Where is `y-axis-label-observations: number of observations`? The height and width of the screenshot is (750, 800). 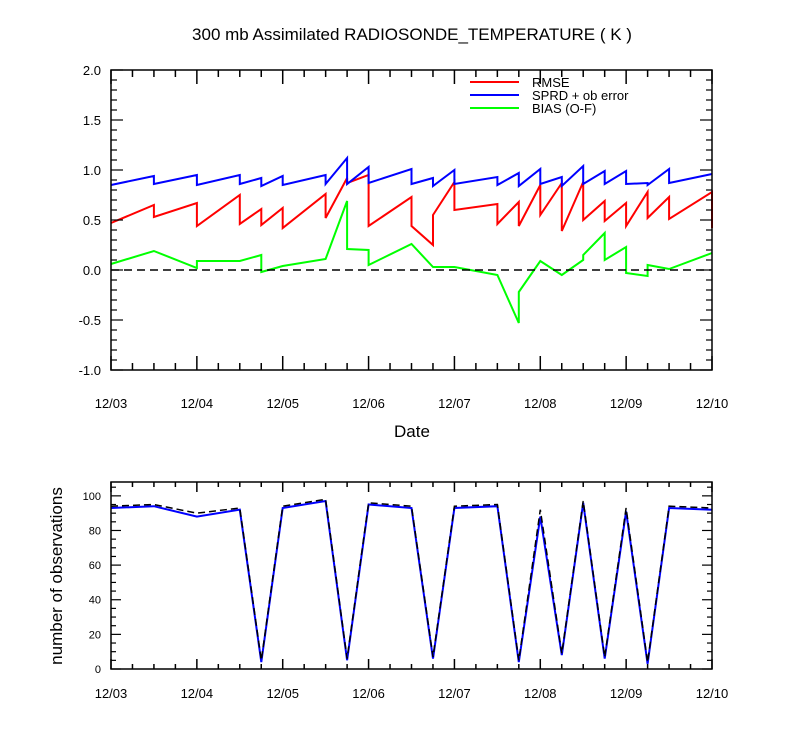
y-axis-label-observations: number of observations is located at coordinates (56, 576).